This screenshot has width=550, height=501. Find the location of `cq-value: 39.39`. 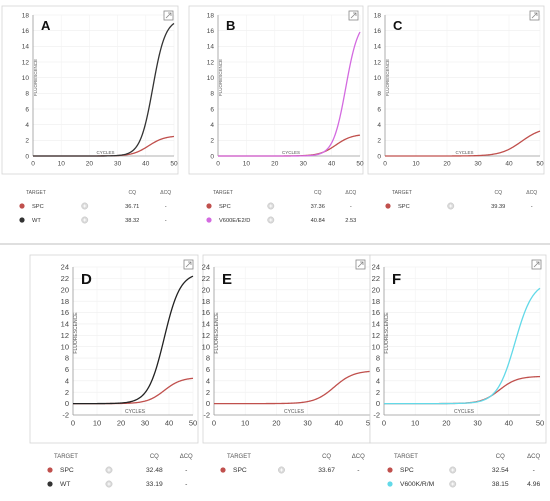

cq-value: 39.39 is located at coordinates (498, 207).